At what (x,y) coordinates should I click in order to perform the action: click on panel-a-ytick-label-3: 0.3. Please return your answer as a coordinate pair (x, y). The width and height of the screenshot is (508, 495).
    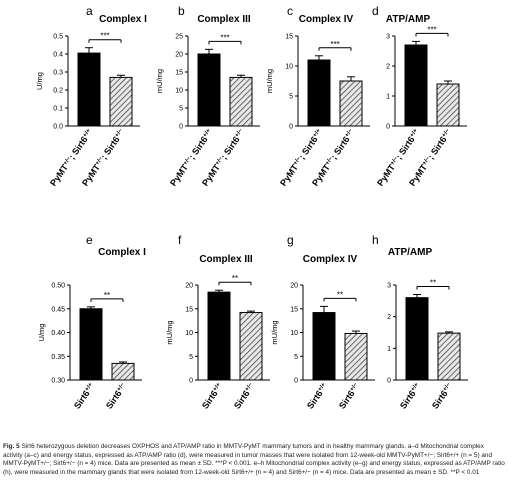
    Looking at the image, I should click on (58, 73).